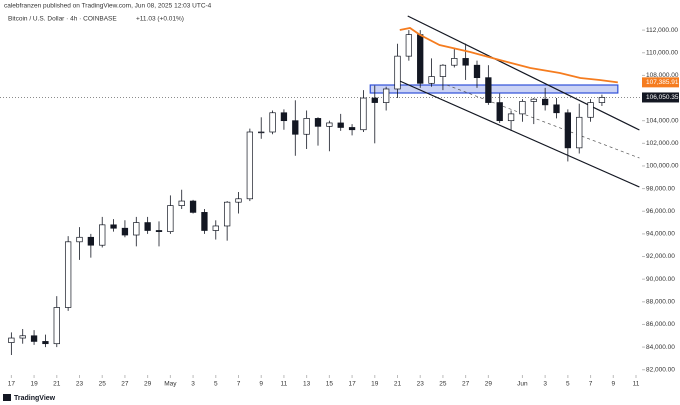  Describe the element at coordinates (660, 347) in the screenshot. I see `y-tick-label: 84,000.00` at that location.